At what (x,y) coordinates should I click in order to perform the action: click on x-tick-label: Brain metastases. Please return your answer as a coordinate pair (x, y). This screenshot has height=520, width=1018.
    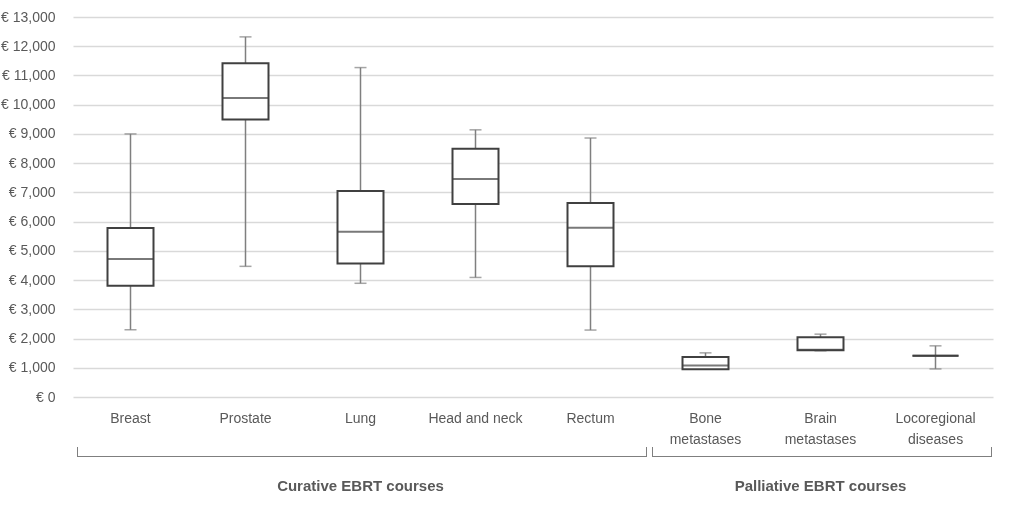
    Looking at the image, I should click on (820, 428).